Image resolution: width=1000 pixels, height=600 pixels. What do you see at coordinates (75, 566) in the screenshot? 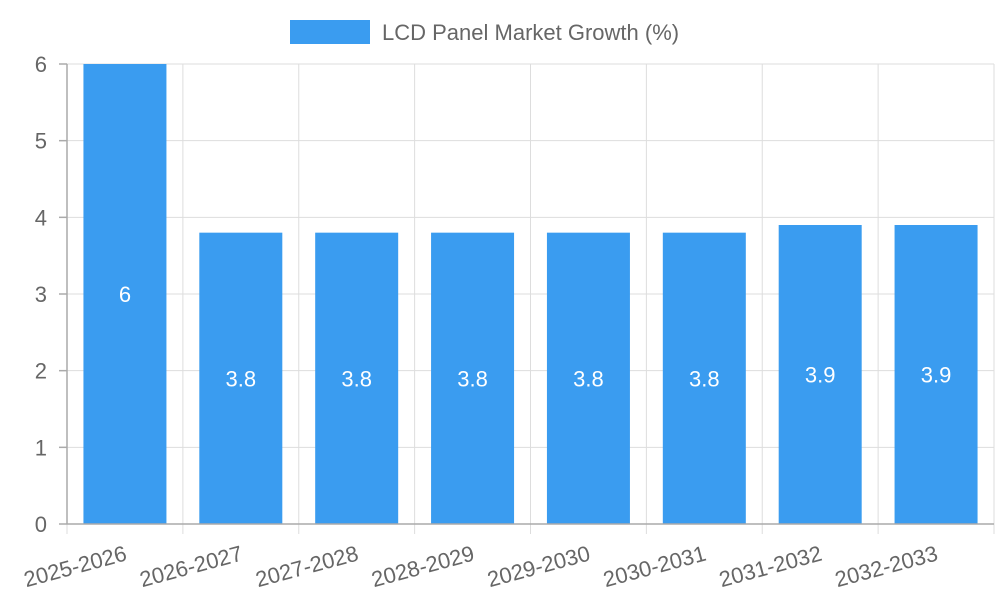
I see `x-tick-label: 2025-2026` at bounding box center [75, 566].